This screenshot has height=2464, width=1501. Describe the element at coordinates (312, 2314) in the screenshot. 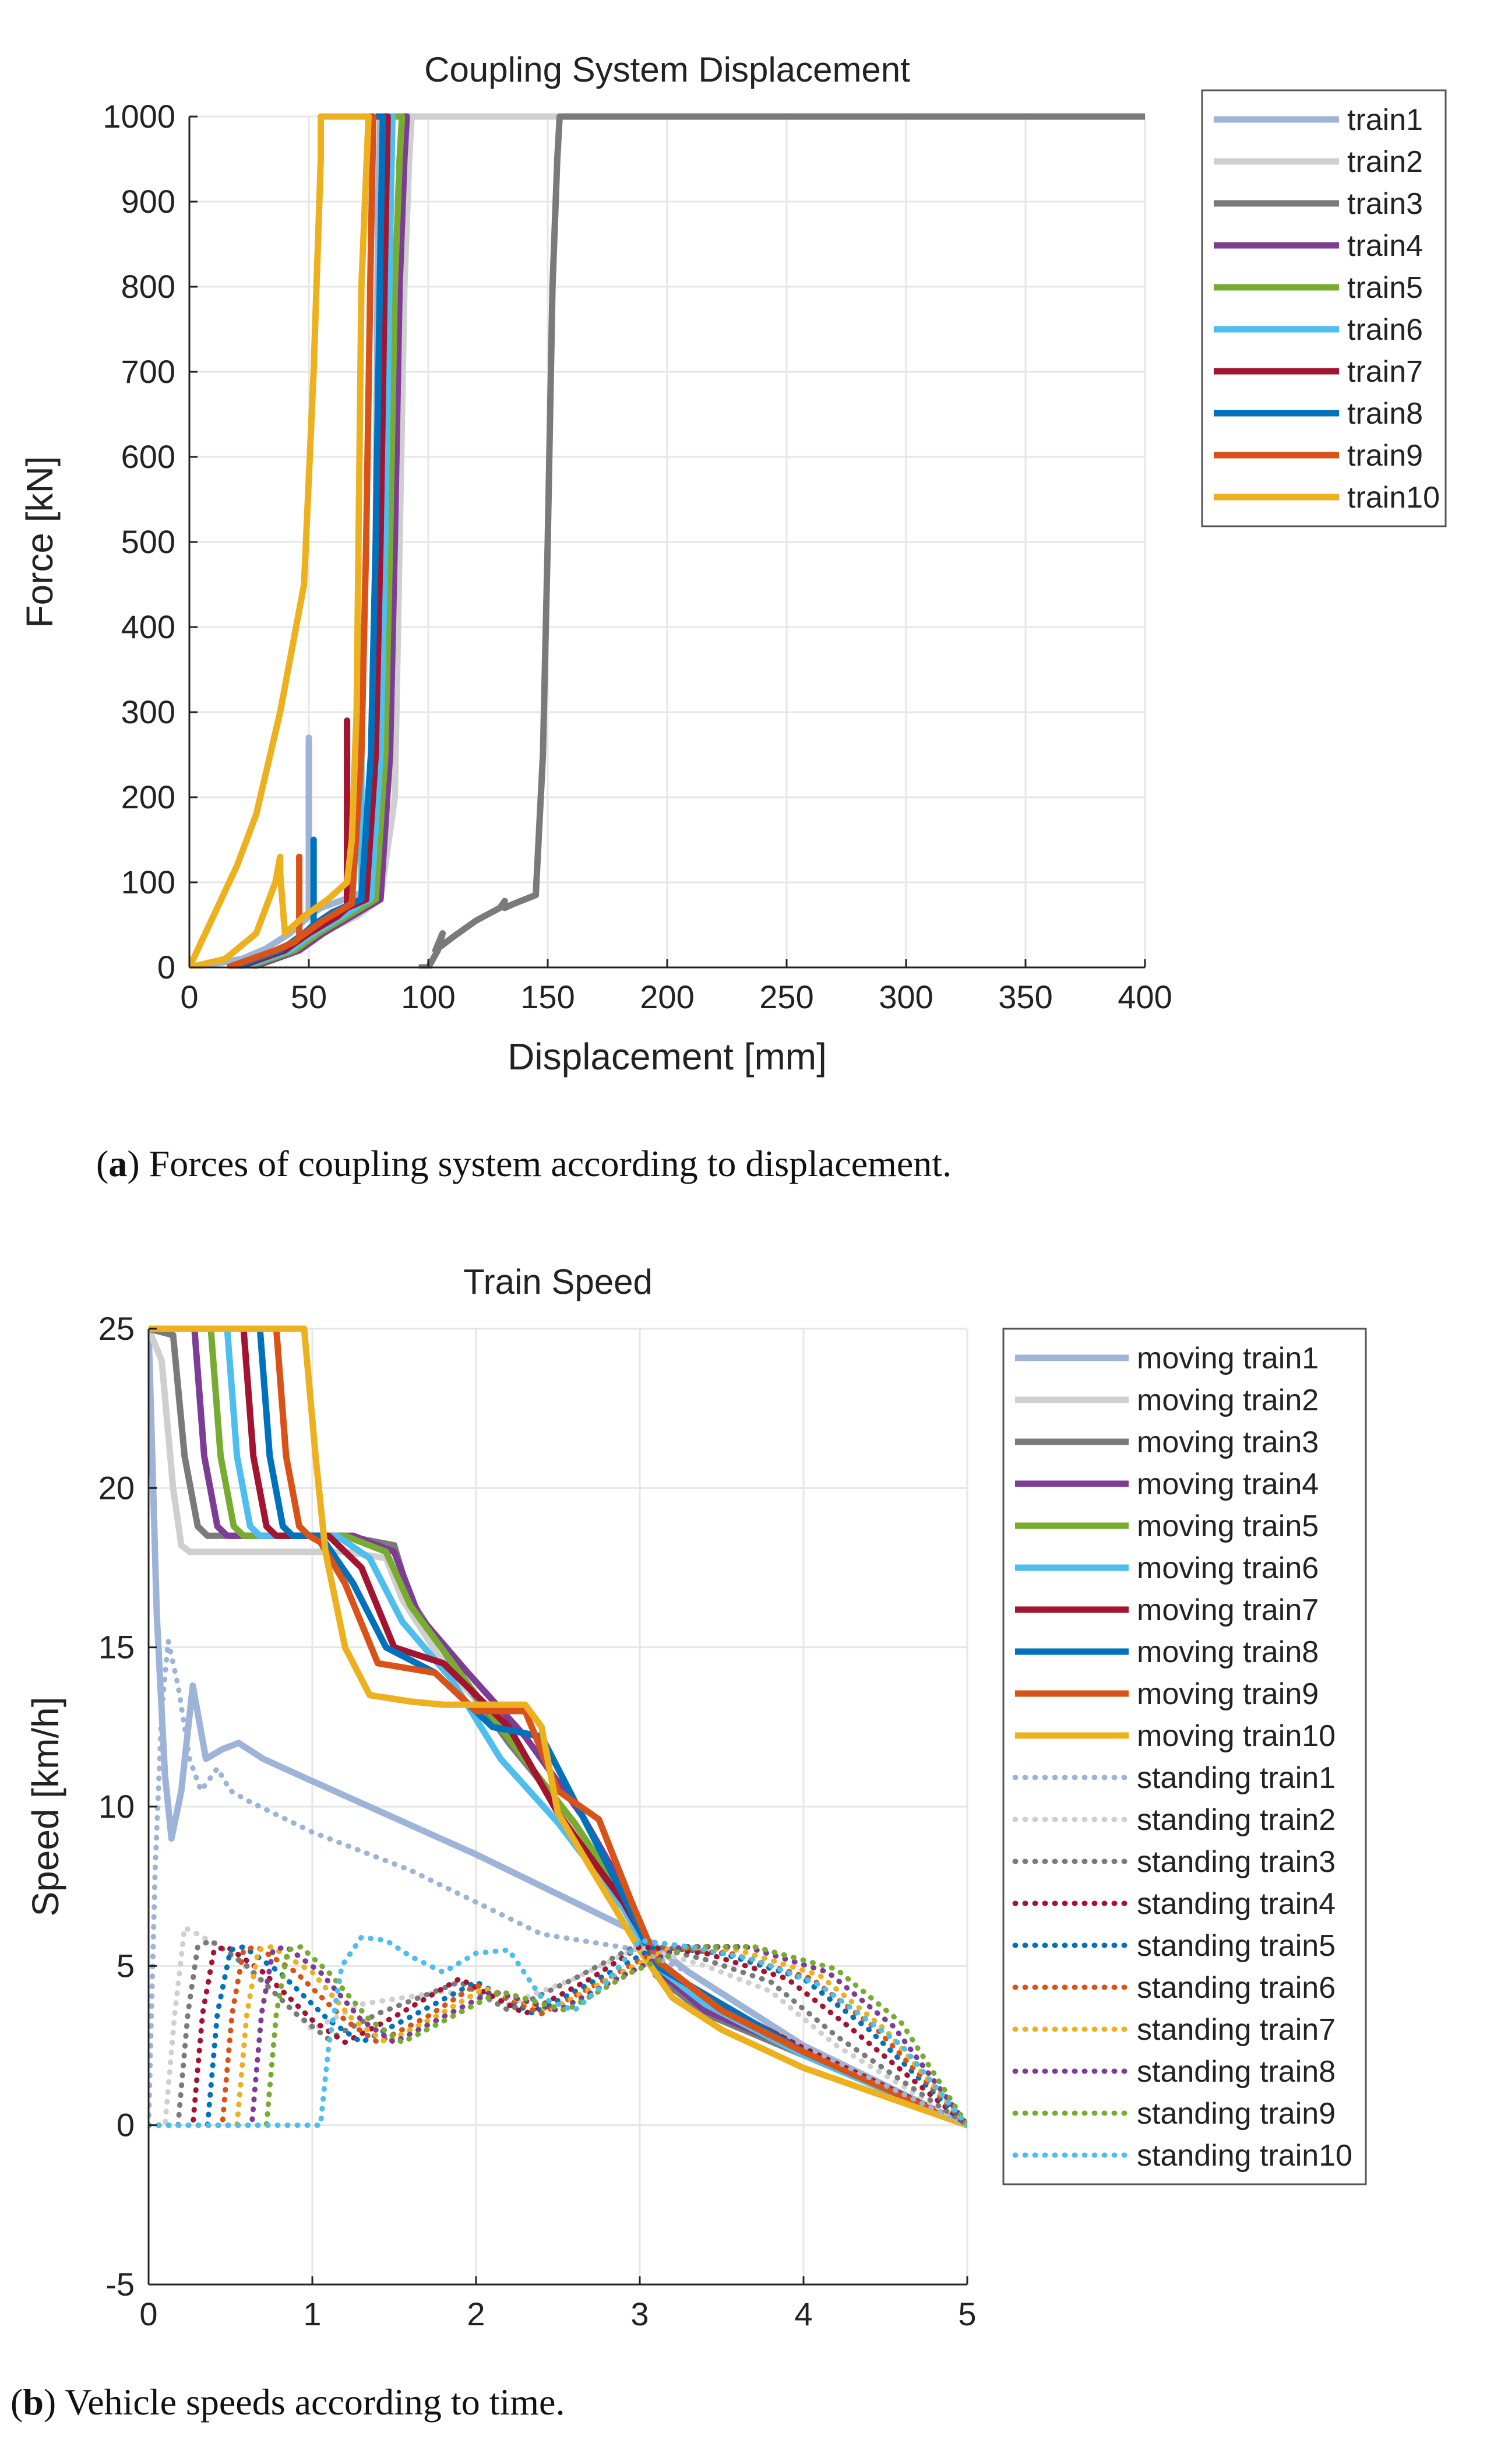

I see `x-tick-label: 1` at that location.